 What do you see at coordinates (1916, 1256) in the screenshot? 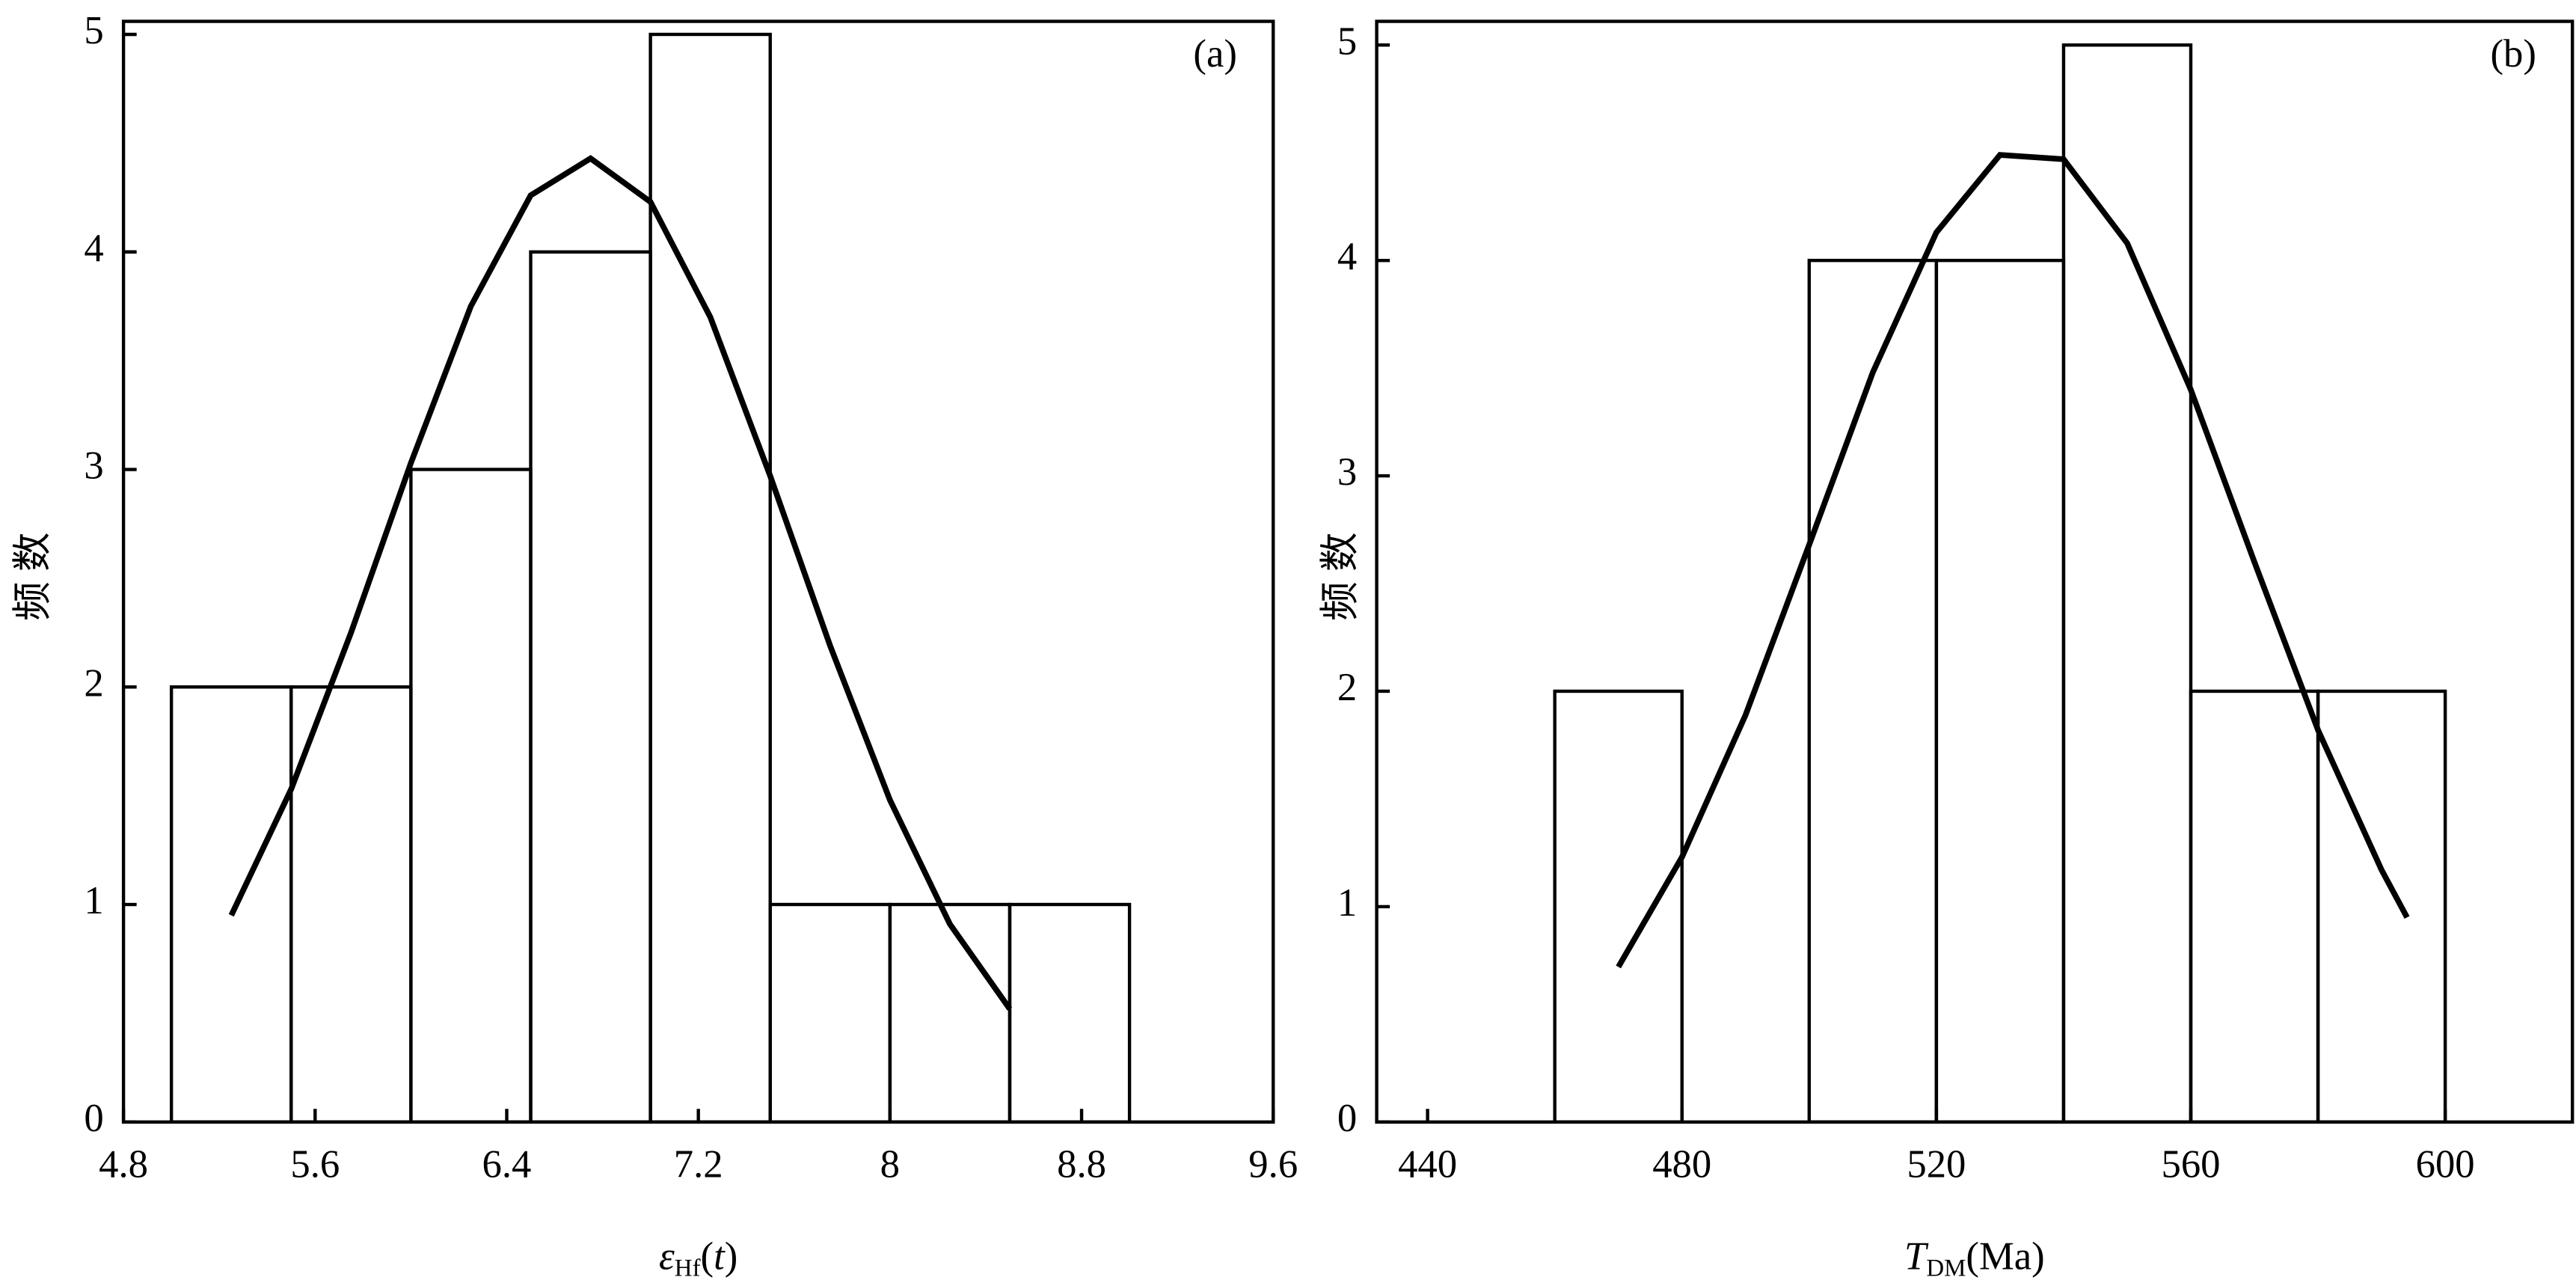
I see `x-label-part: T` at bounding box center [1916, 1256].